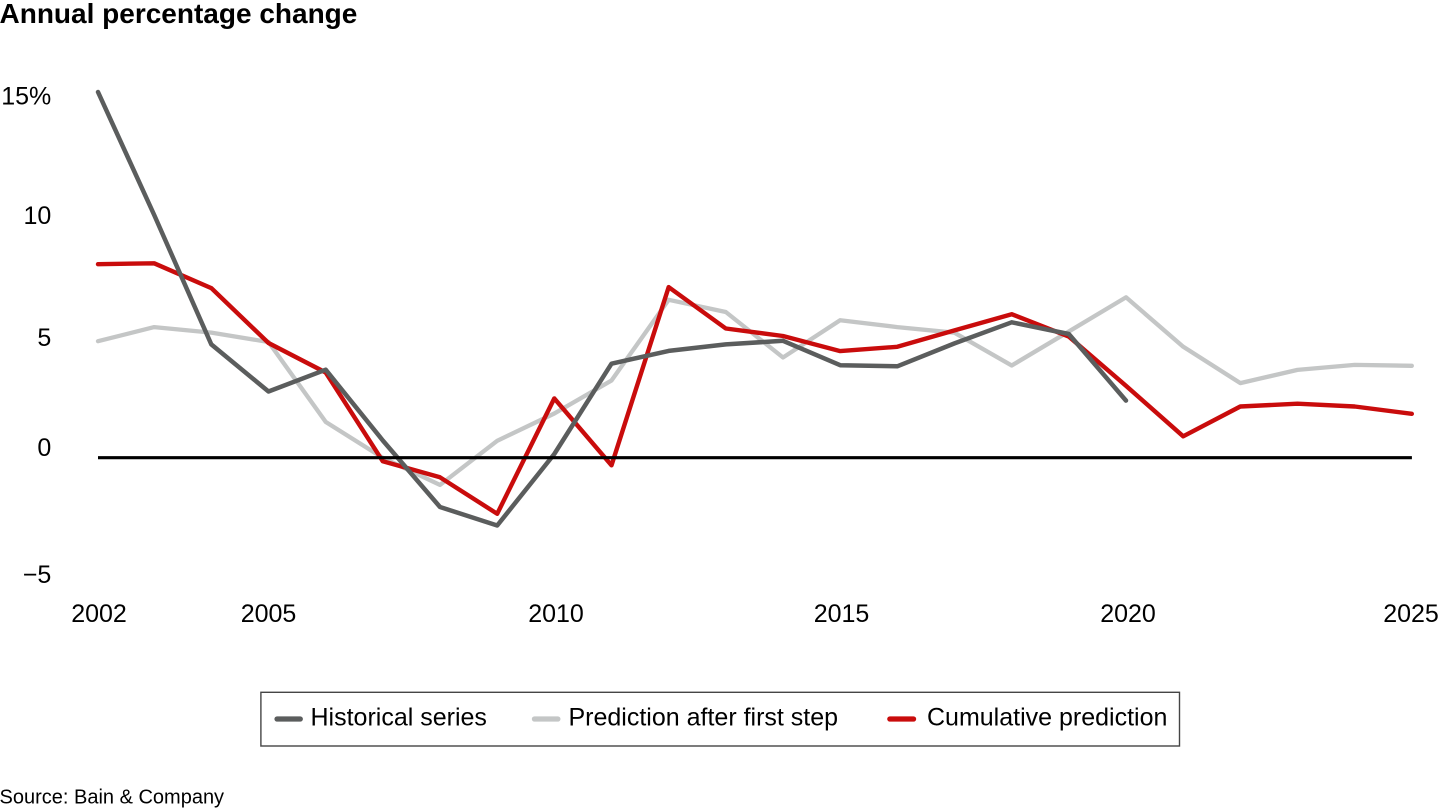 Image resolution: width=1440 pixels, height=810 pixels. Describe the element at coordinates (1128, 614) in the screenshot. I see `svg-text: 2020` at that location.